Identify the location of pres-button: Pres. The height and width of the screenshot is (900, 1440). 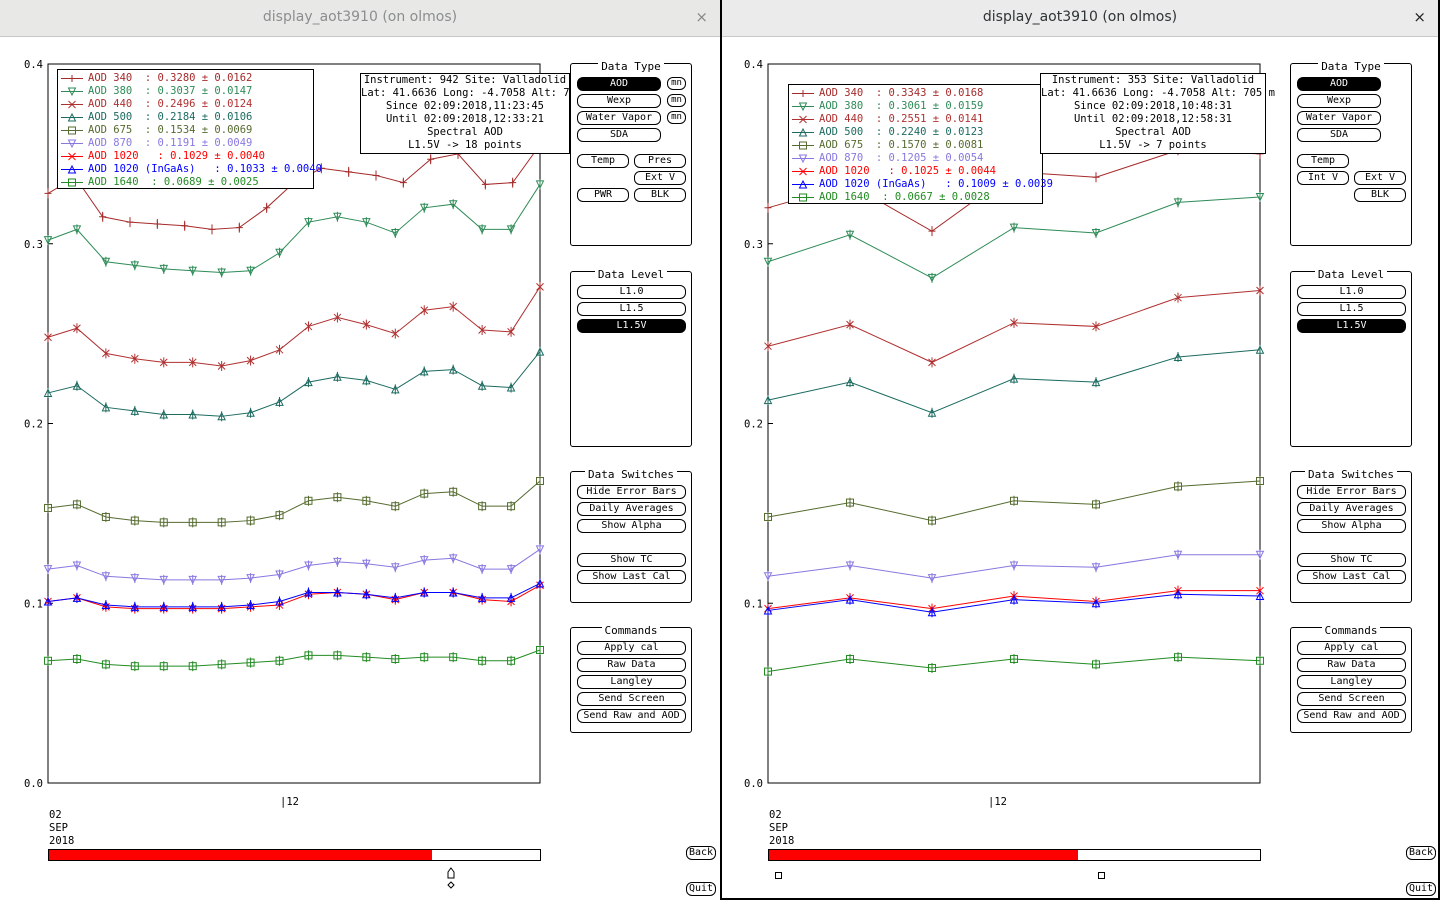
(660, 161).